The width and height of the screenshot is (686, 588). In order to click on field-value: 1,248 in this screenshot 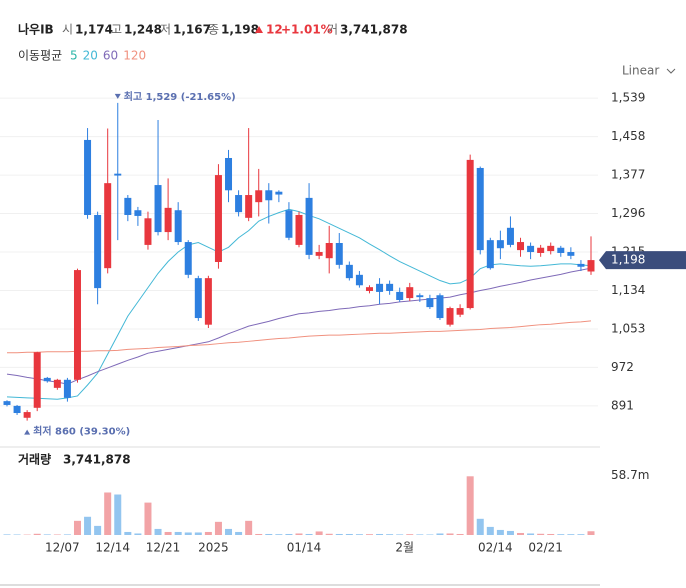, I will do `click(143, 30)`.